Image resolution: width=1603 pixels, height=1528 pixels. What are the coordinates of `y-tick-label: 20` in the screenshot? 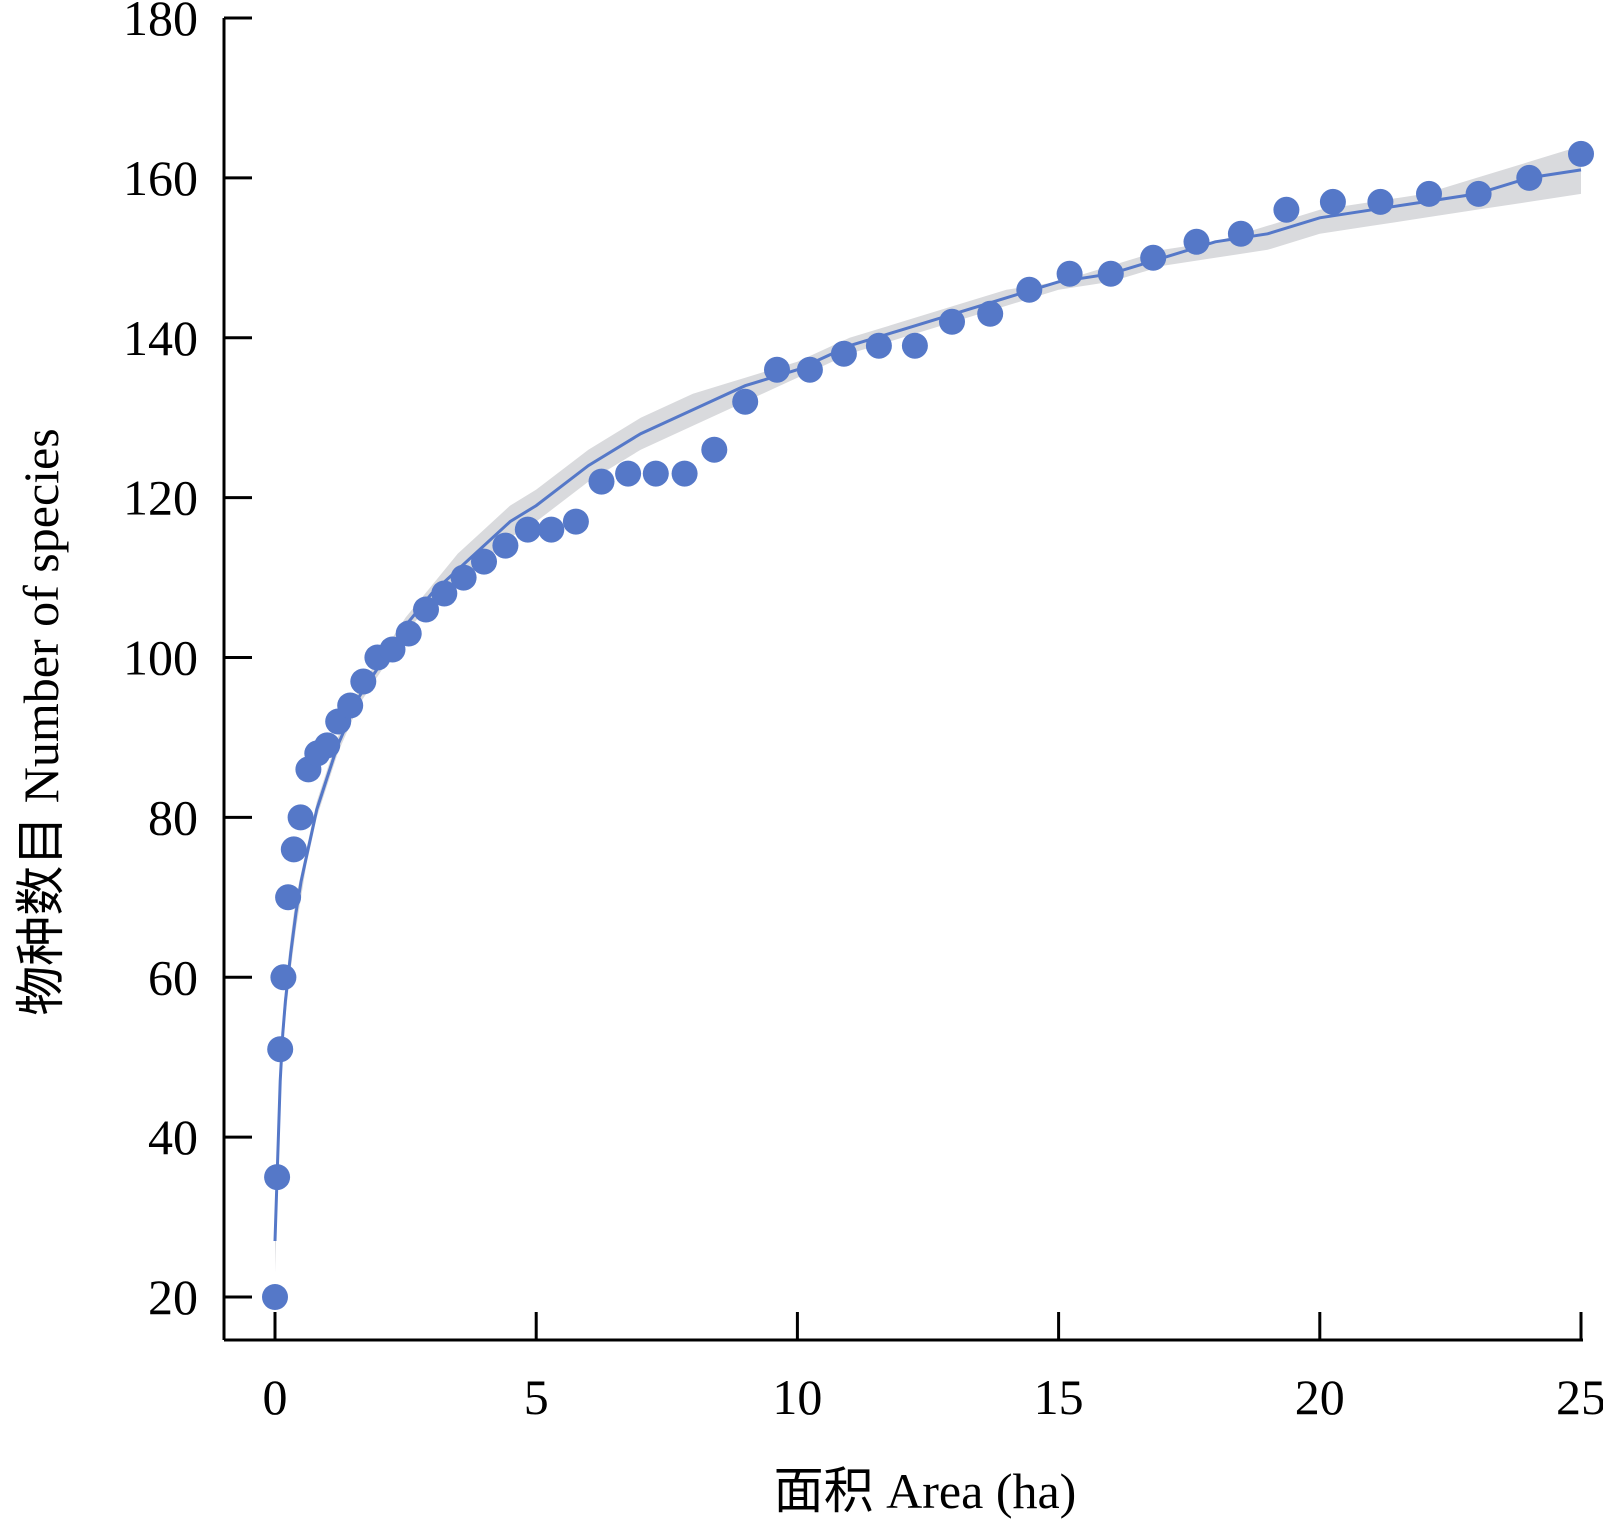 It's located at (173, 1297).